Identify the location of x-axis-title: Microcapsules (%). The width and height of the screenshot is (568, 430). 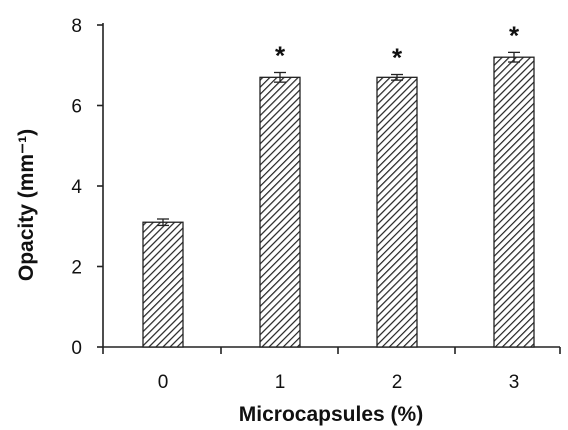
(331, 414).